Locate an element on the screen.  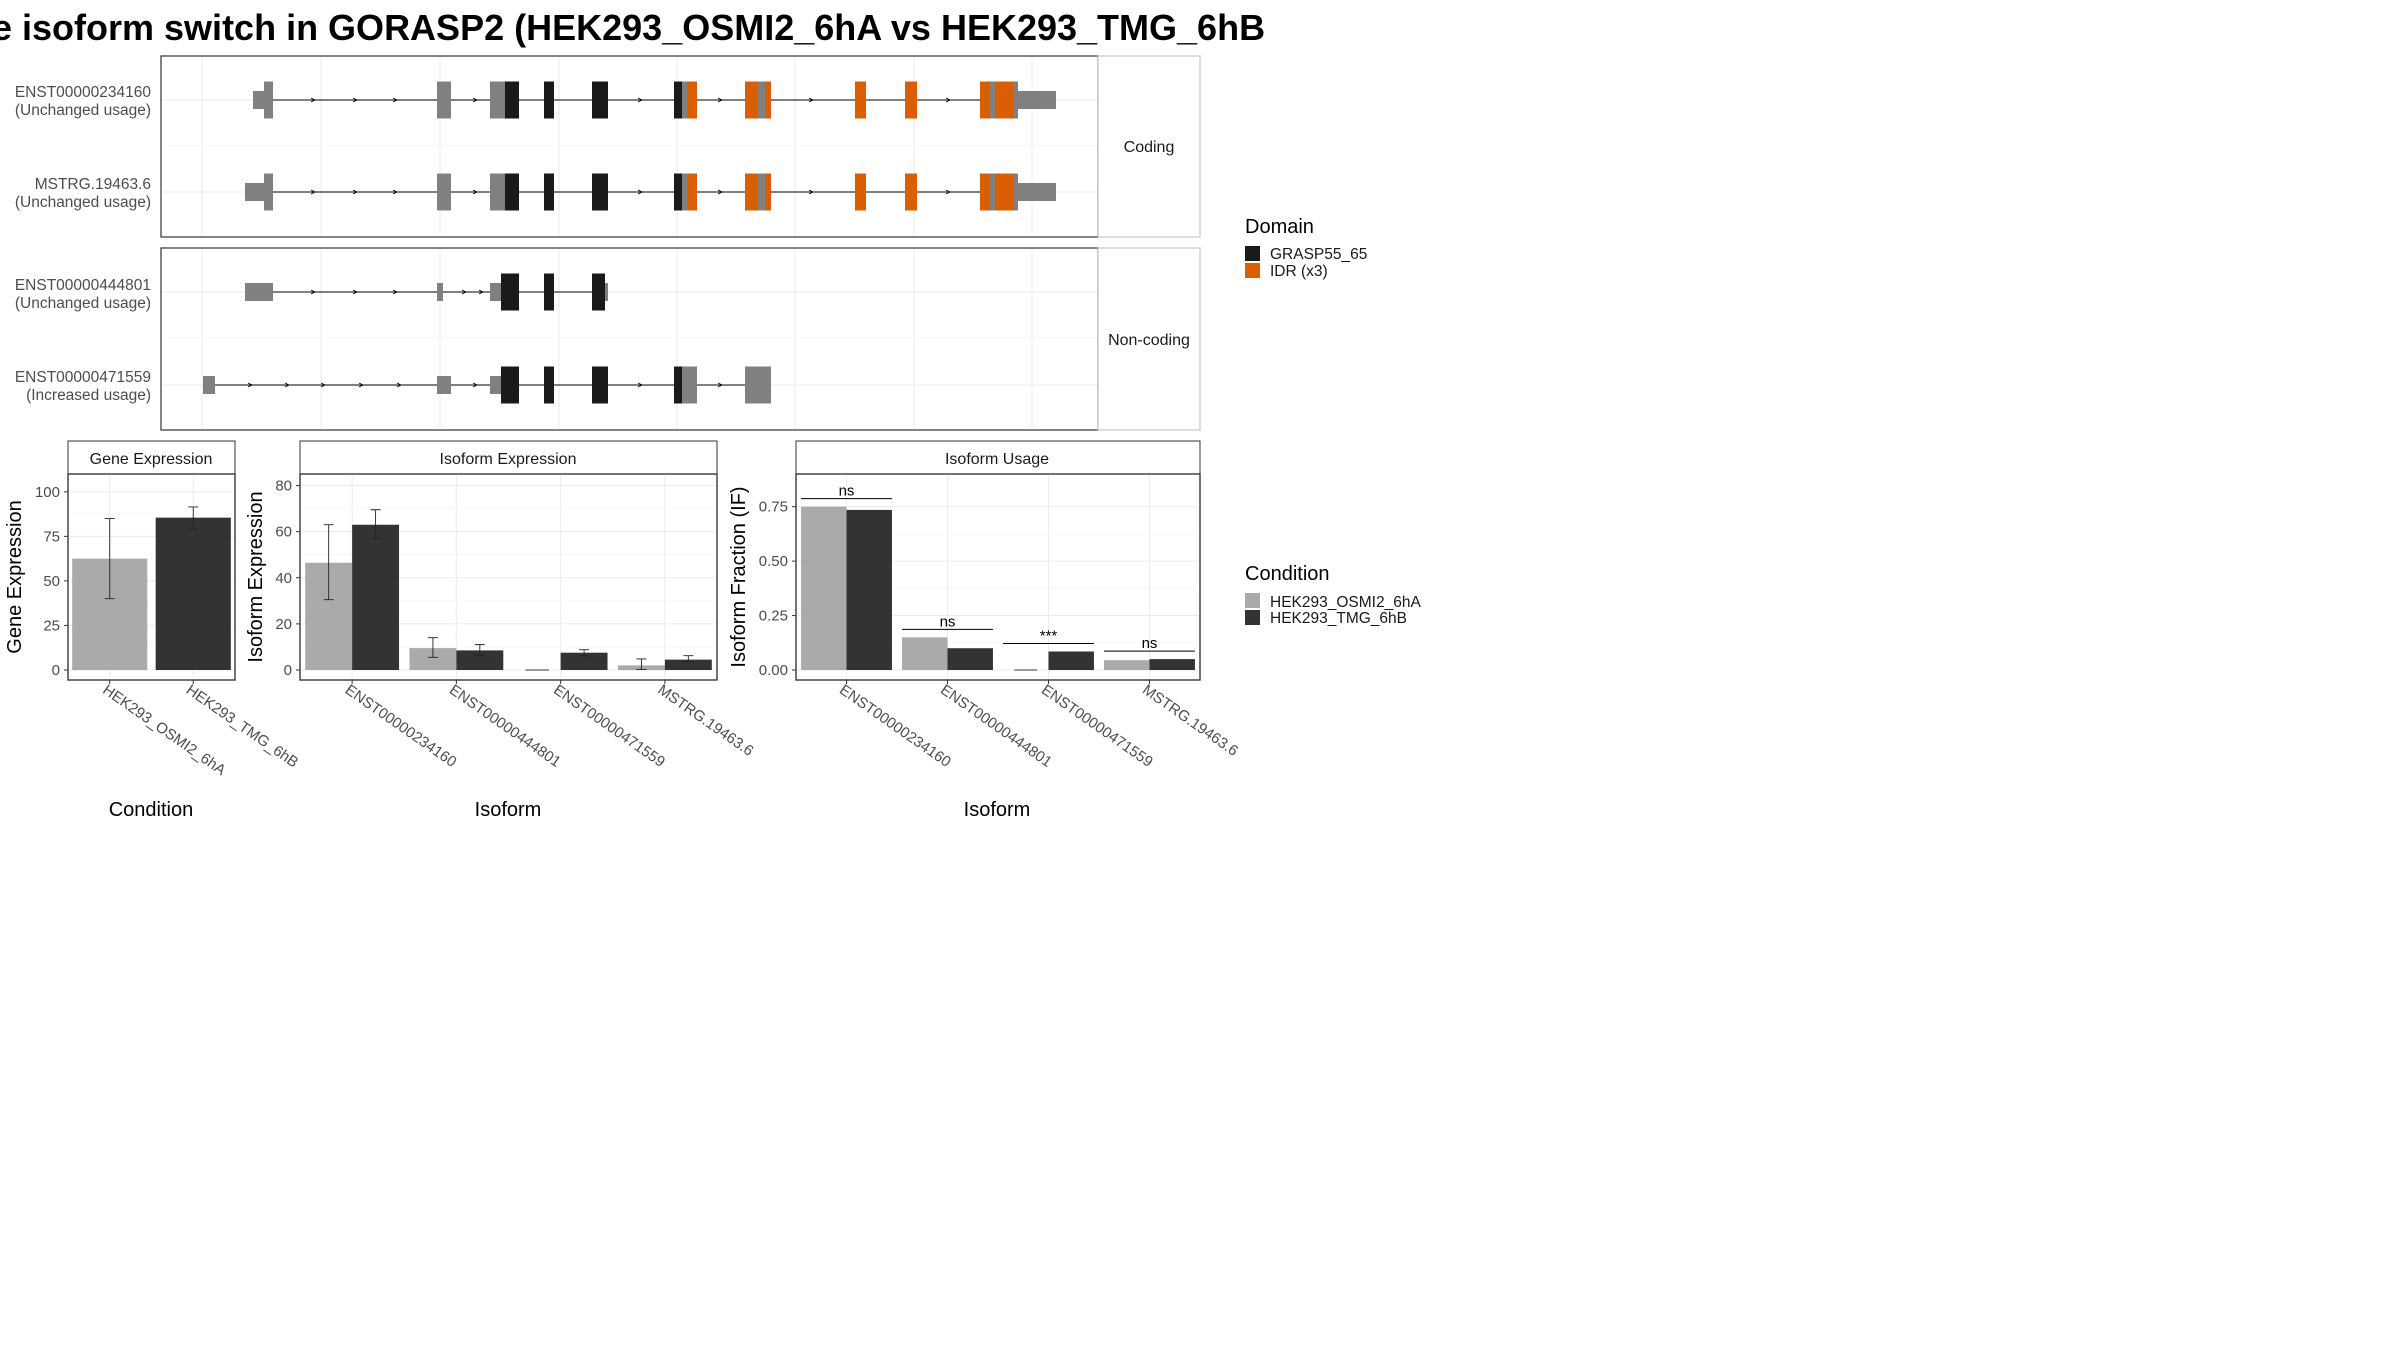
gene-expr-strip is located at coordinates (151, 457).